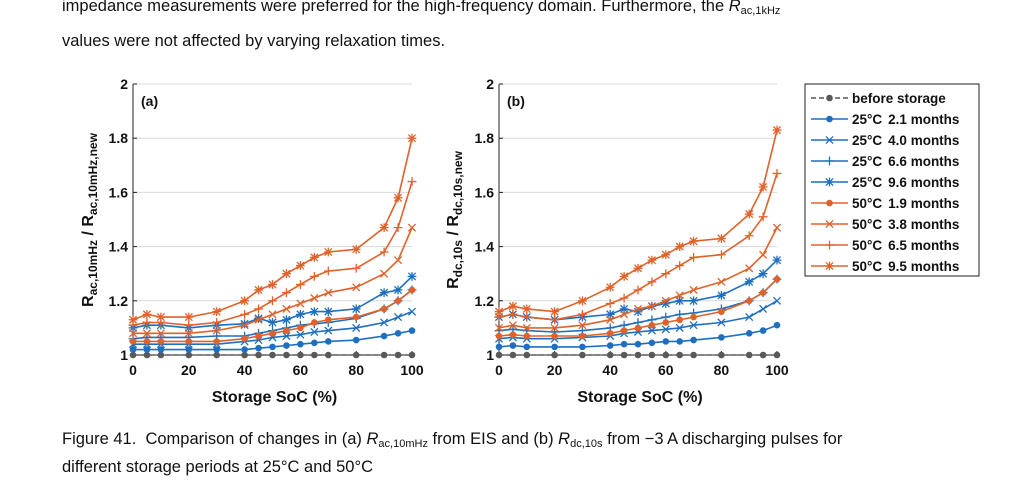 The image size is (1024, 501). I want to click on legend-entry: 25°C 4.0 months, so click(885, 140).